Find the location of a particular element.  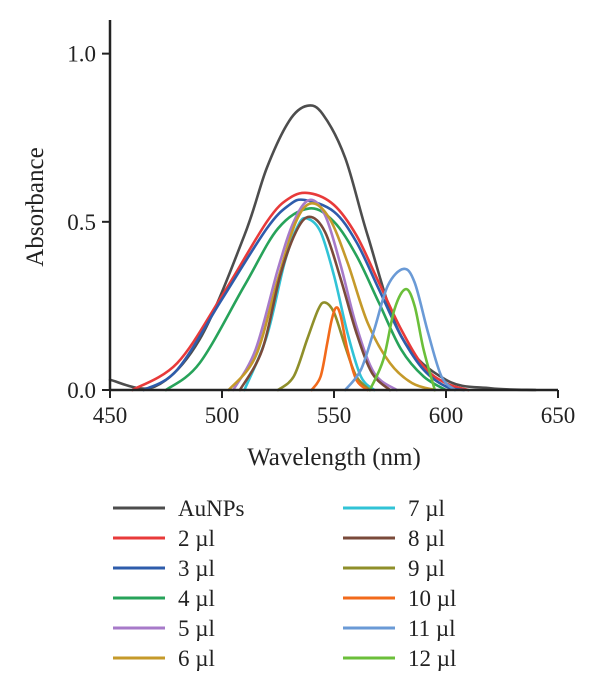

legend-label-1: 2 µl is located at coordinates (196, 538).